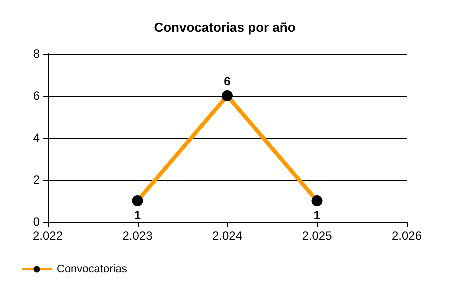  I want to click on x-tick-label: 2.024, so click(227, 236).